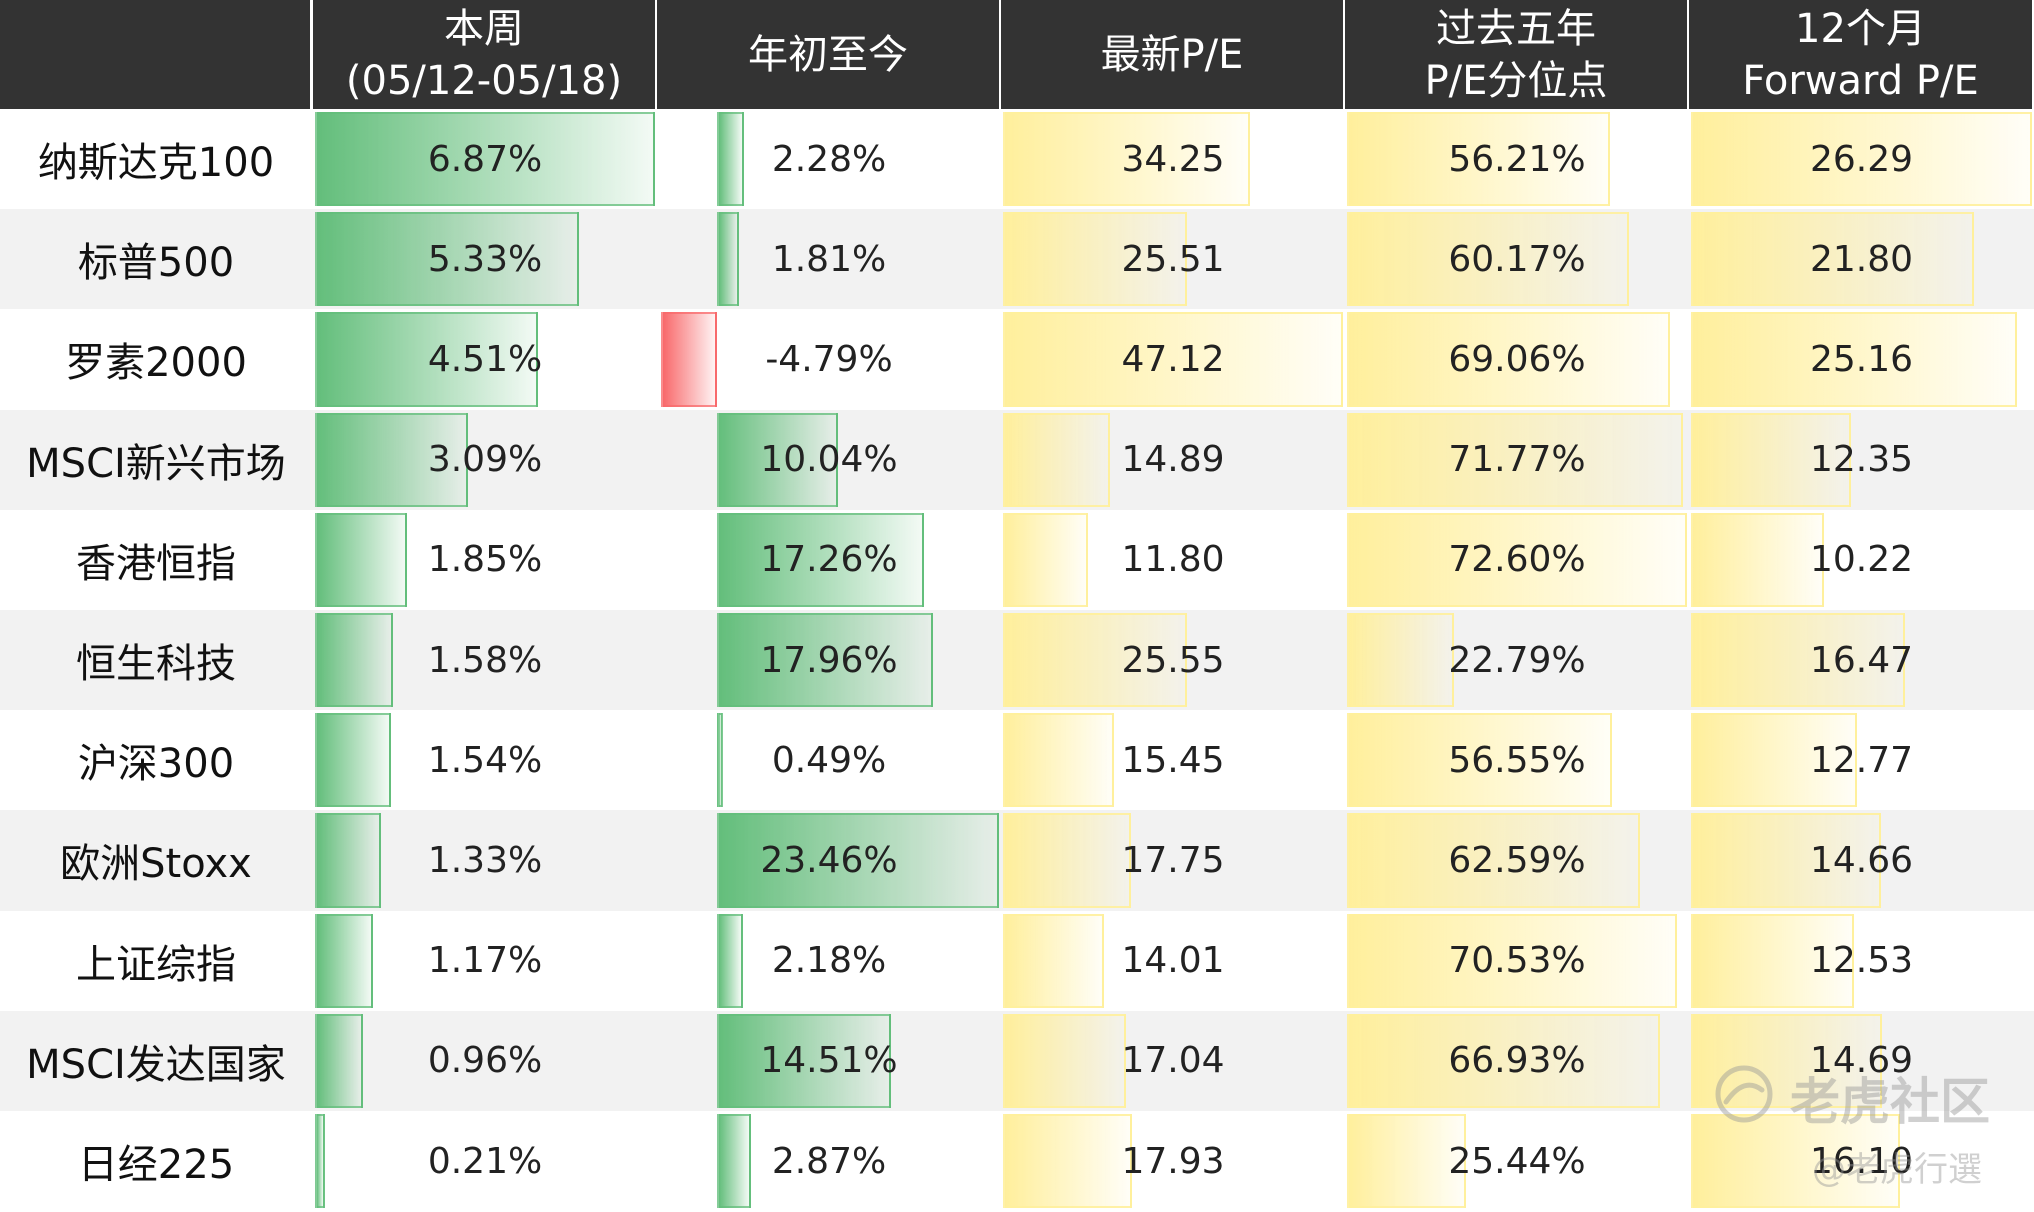  Describe the element at coordinates (1861, 460) in the screenshot. I see `data-value-fpe: 12.35` at that location.